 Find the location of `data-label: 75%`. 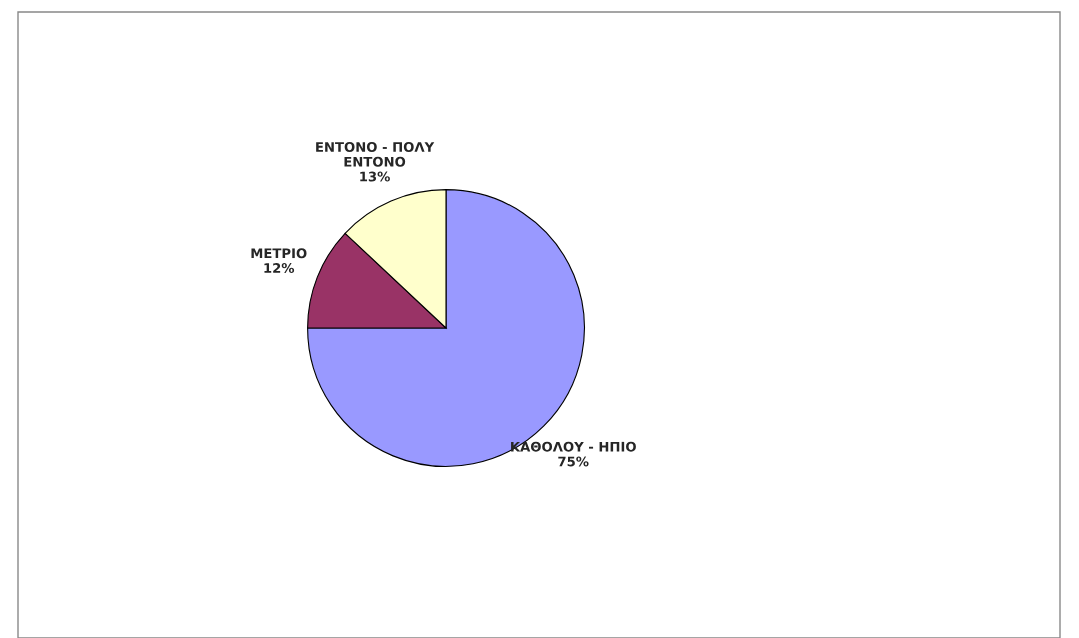

data-label: 75% is located at coordinates (573, 461).